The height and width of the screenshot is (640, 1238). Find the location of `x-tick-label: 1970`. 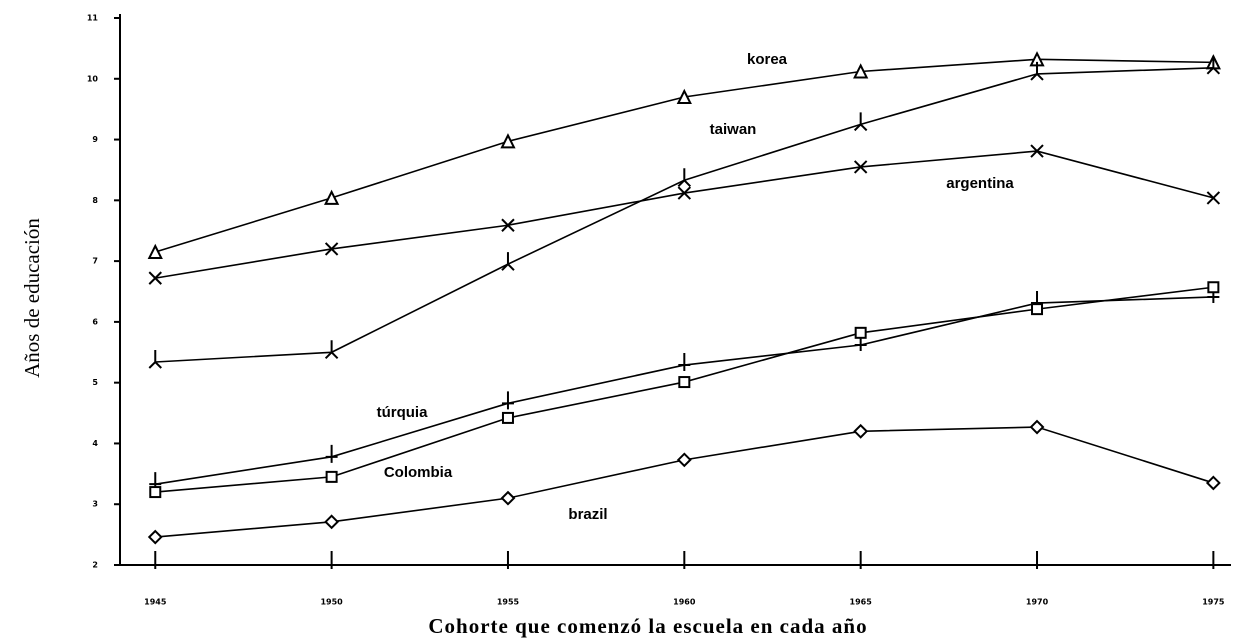

x-tick-label: 1970 is located at coordinates (1037, 602).